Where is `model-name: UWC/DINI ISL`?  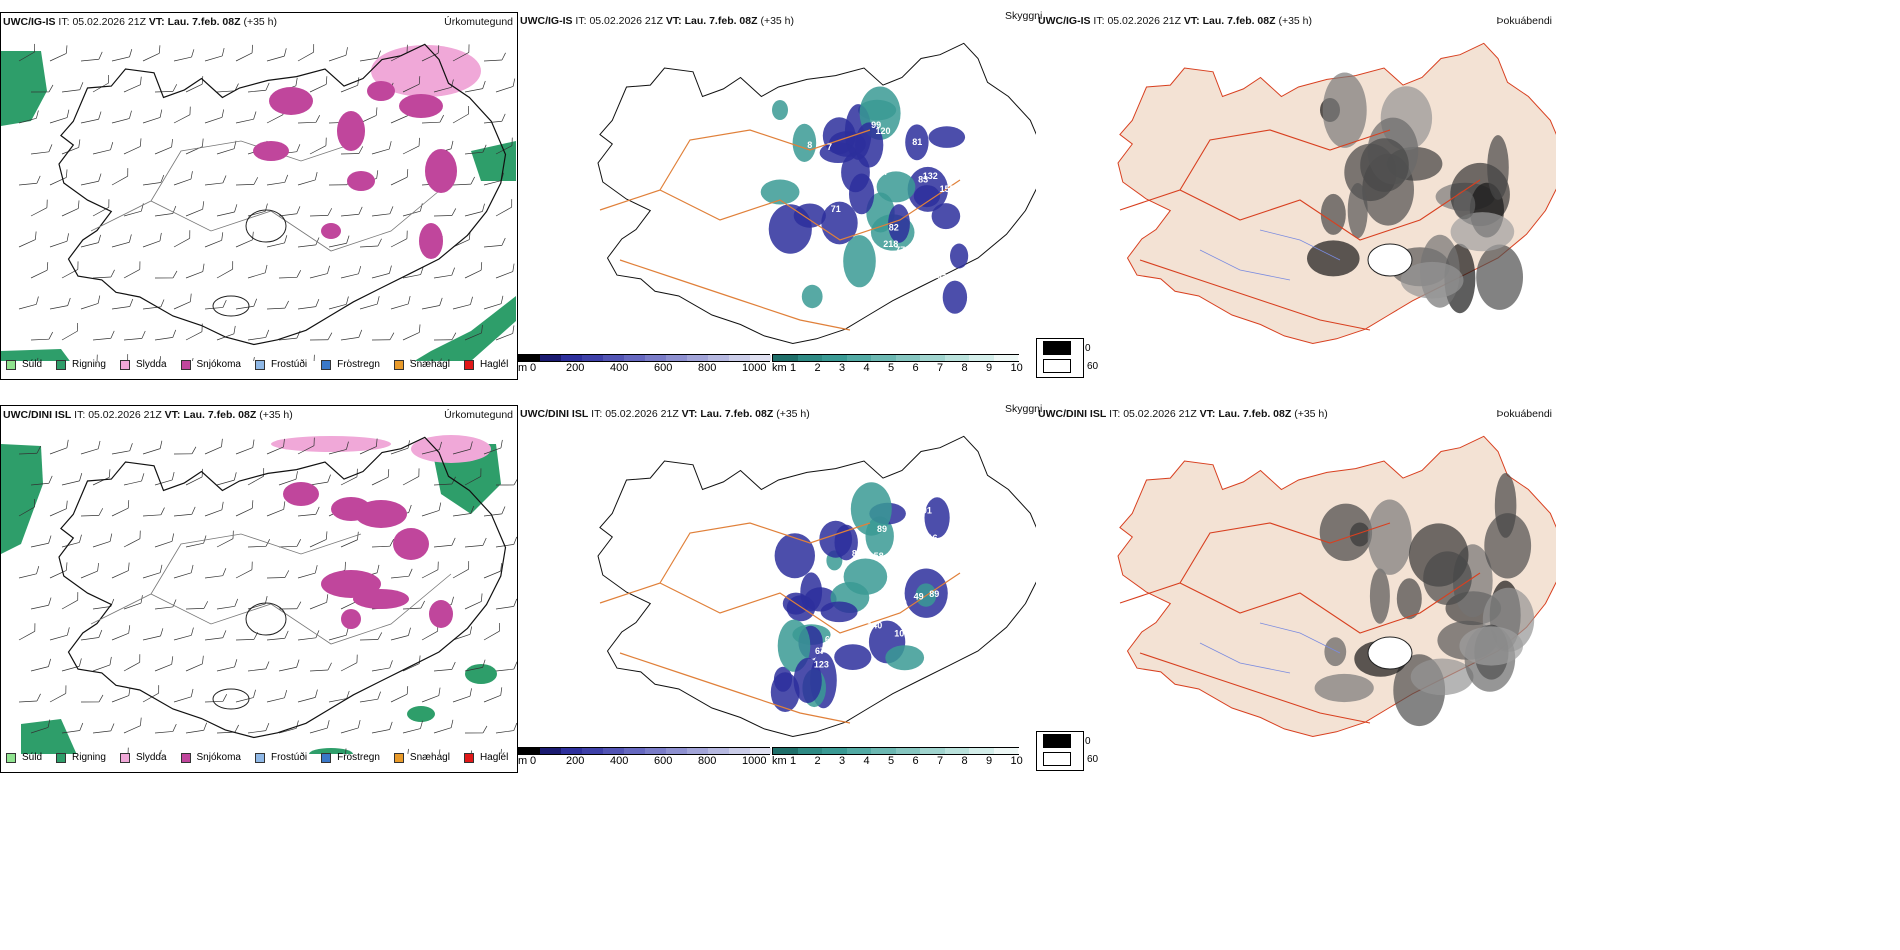 model-name: UWC/DINI ISL is located at coordinates (37, 415).